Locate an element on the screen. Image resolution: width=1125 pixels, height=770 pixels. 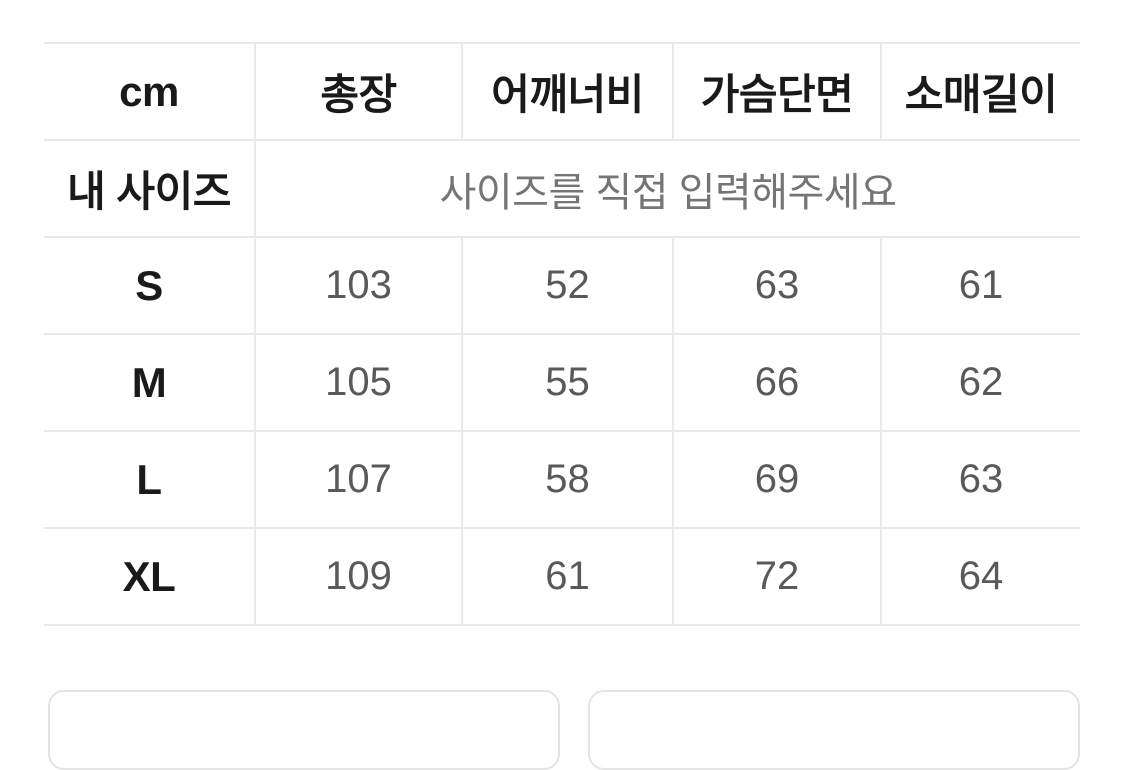
cell-m-total-length: 105 is located at coordinates (358, 382).